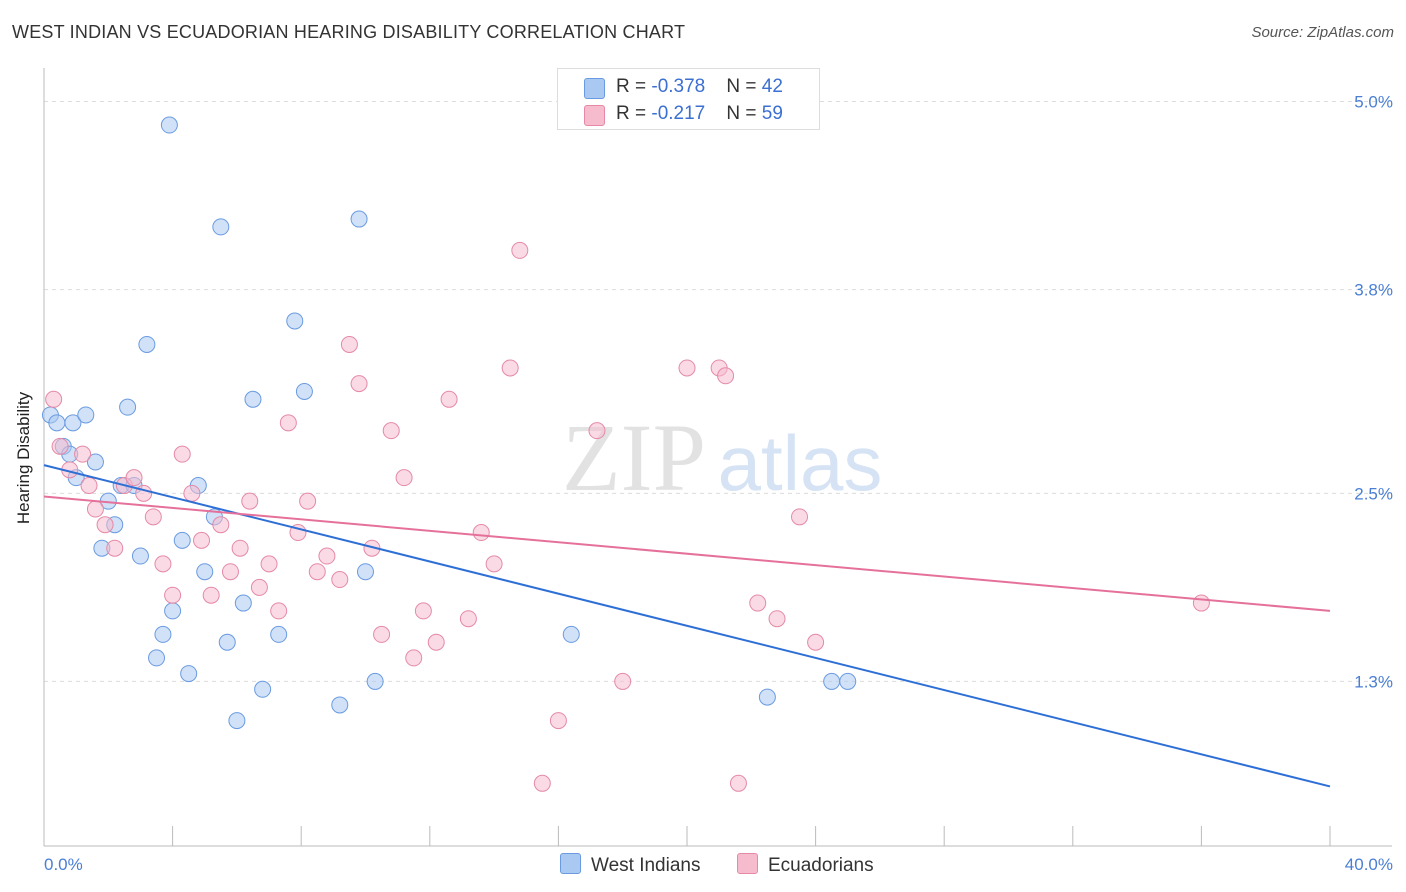 The height and width of the screenshot is (892, 1406). What do you see at coordinates (772, 86) in the screenshot?
I see `legend-n-value: 42` at bounding box center [772, 86].